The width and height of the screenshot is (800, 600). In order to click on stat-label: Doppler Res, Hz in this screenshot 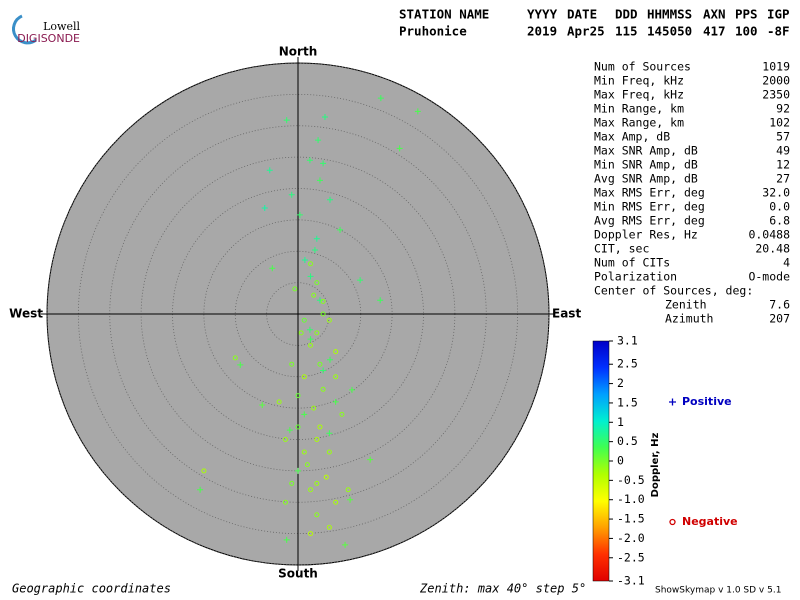, I will do `click(646, 235)`.